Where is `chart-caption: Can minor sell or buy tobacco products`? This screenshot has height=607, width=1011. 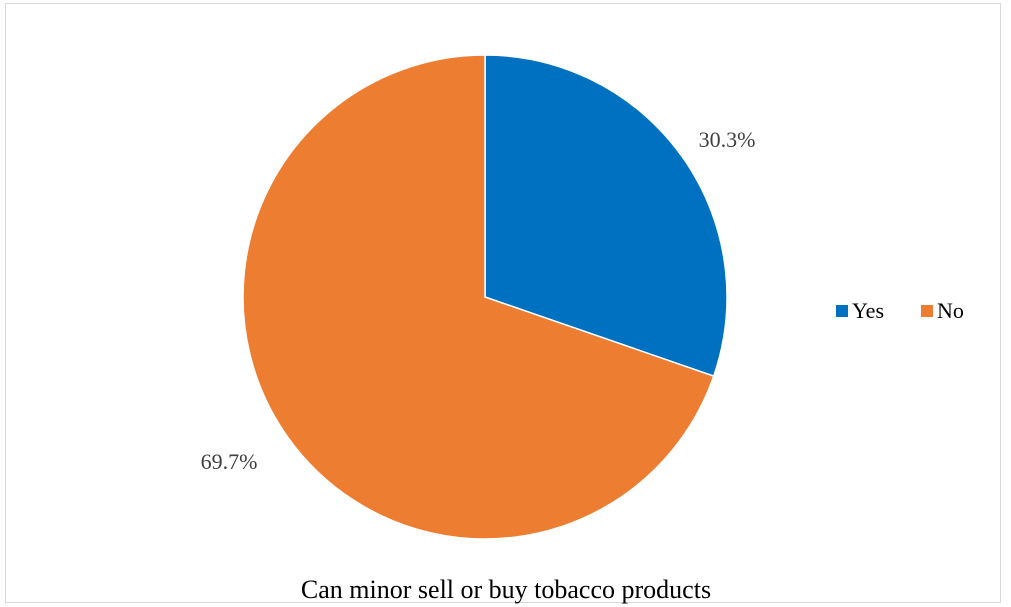
chart-caption: Can minor sell or buy tobacco products is located at coordinates (506, 589).